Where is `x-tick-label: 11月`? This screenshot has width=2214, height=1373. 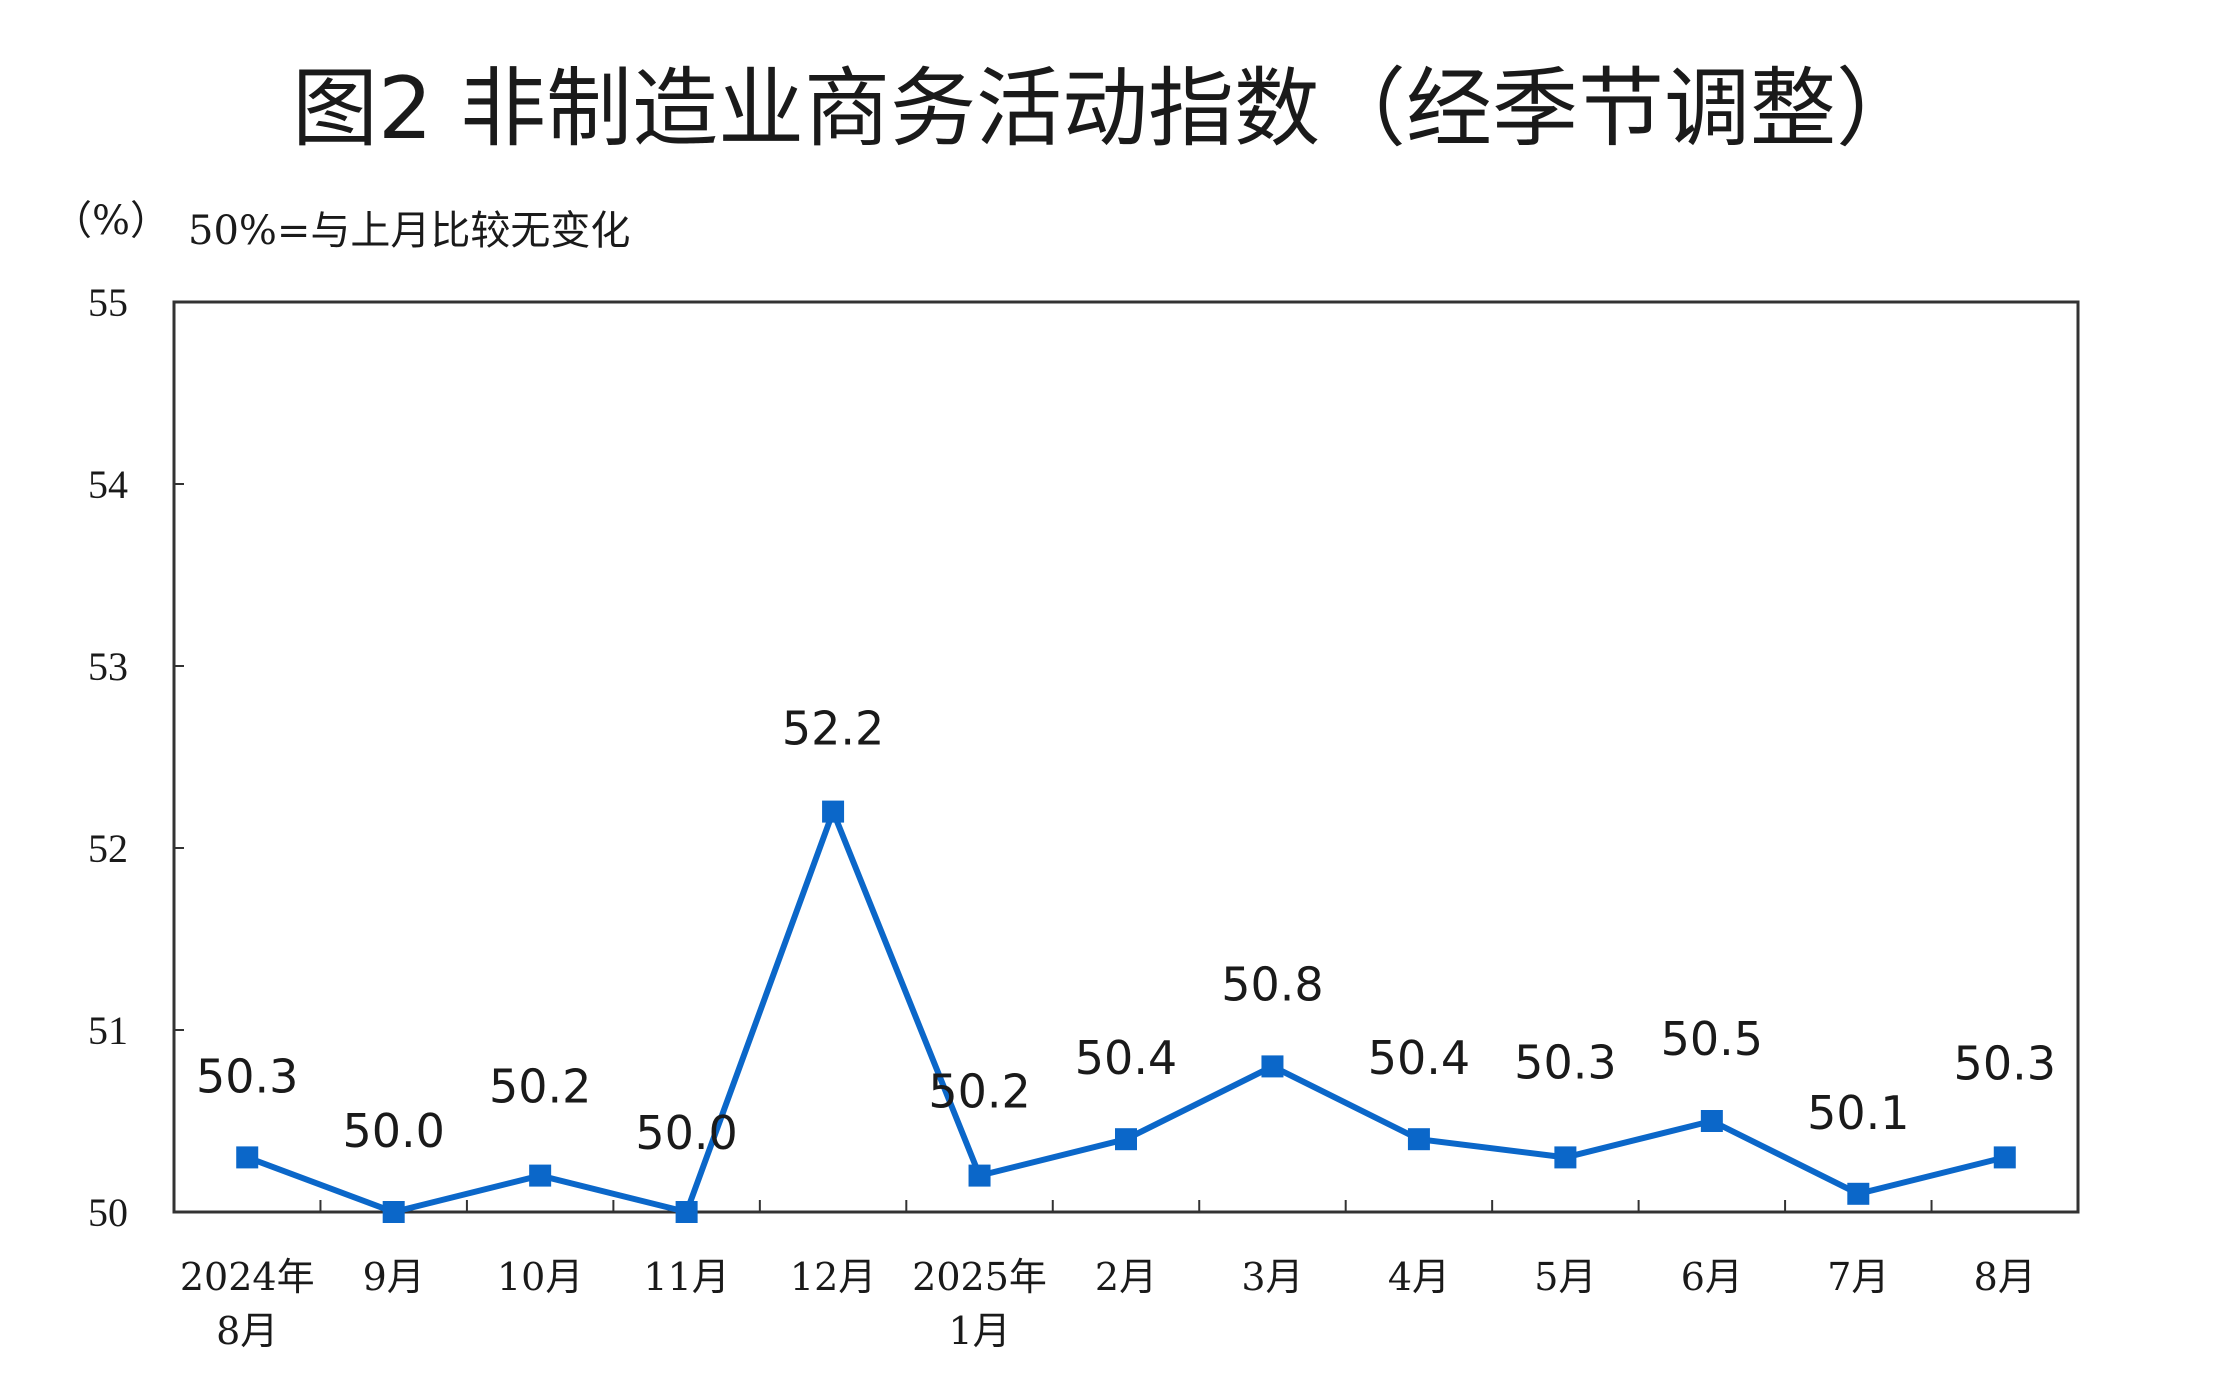 x-tick-label: 11月 is located at coordinates (686, 1277).